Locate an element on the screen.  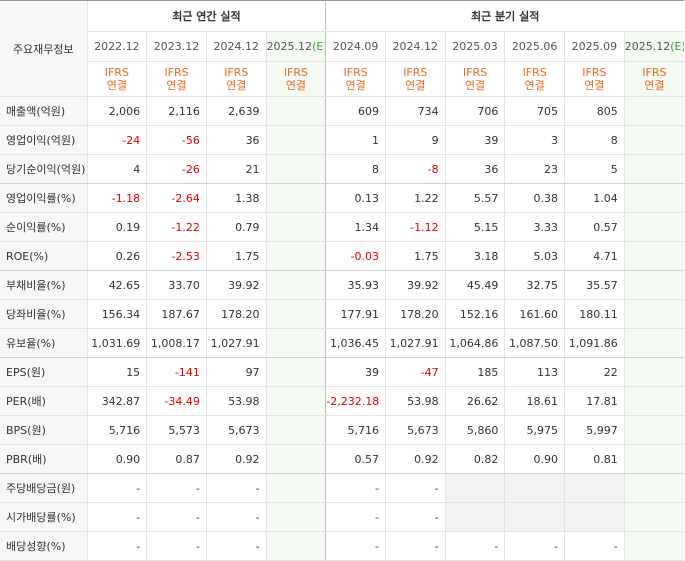
accounting-standard-7: IFRS 연결 is located at coordinates (534, 79).